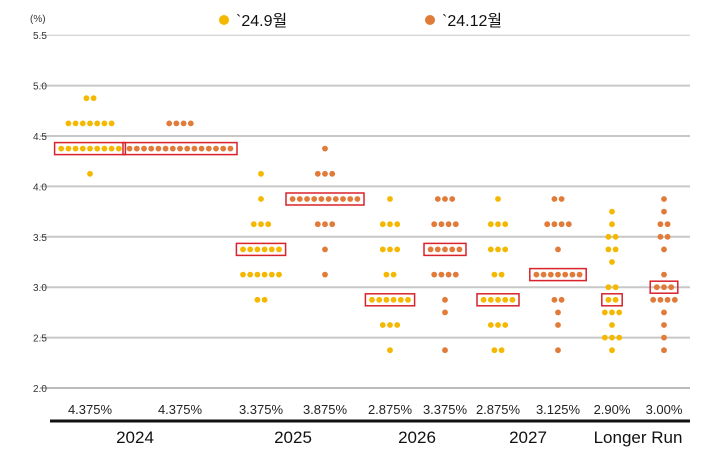  I want to click on y-tick-label: 4.5, so click(40, 137).